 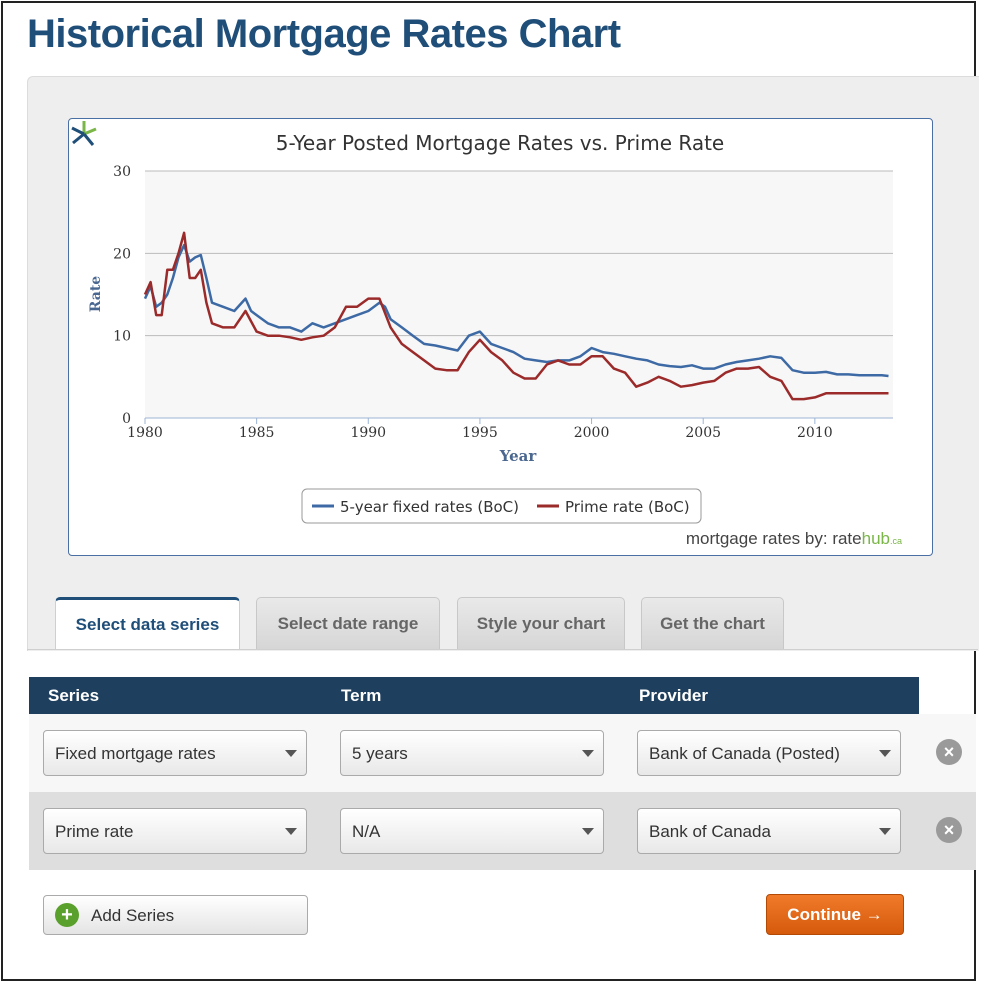 I want to click on series-select: Fixed mortgage rates, so click(x=175, y=753).